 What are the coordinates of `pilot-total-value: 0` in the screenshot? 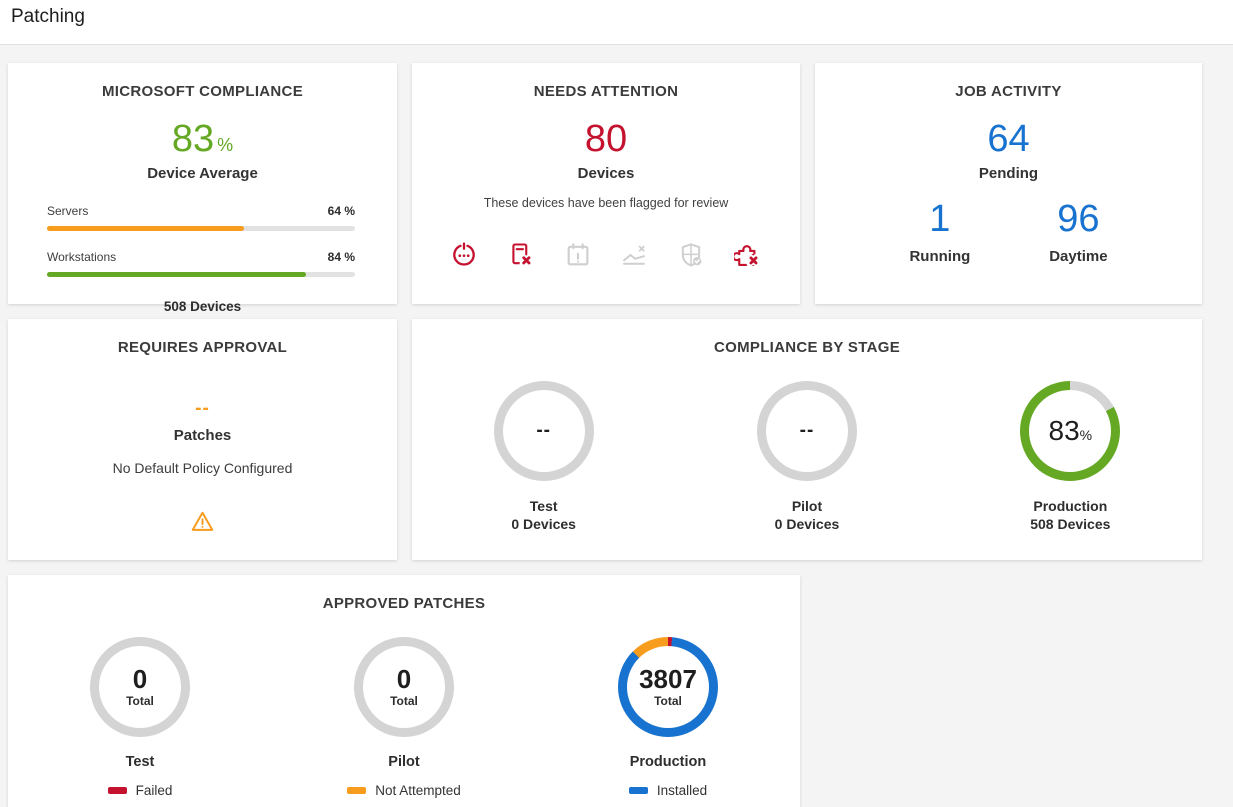 It's located at (404, 678).